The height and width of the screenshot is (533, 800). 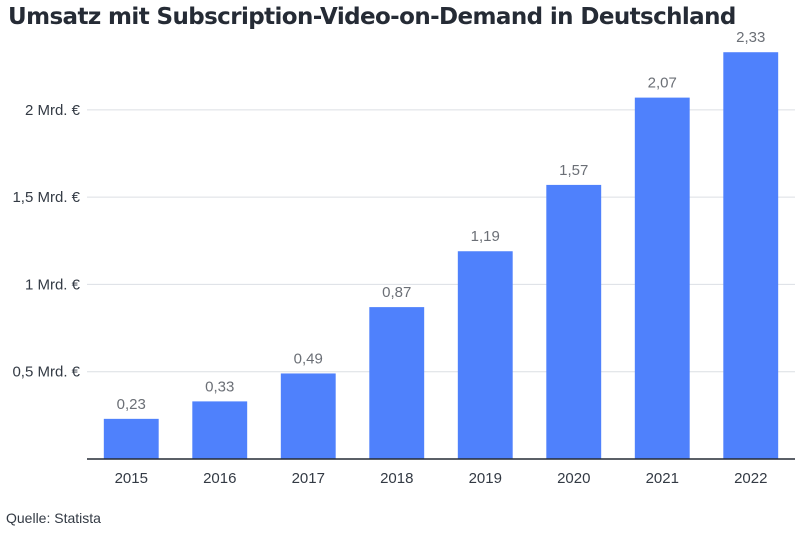 What do you see at coordinates (750, 478) in the screenshot?
I see `x-tick-label: 2022` at bounding box center [750, 478].